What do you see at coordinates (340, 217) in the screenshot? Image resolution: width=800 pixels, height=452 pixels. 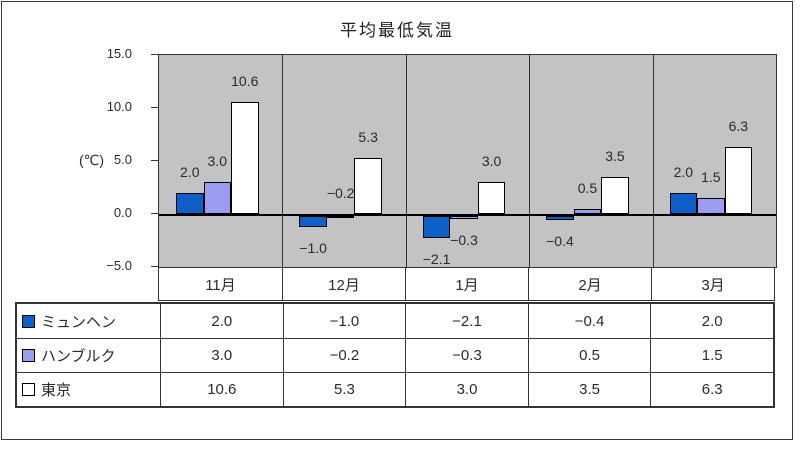 I see `bar-hamburg-12月` at bounding box center [340, 217].